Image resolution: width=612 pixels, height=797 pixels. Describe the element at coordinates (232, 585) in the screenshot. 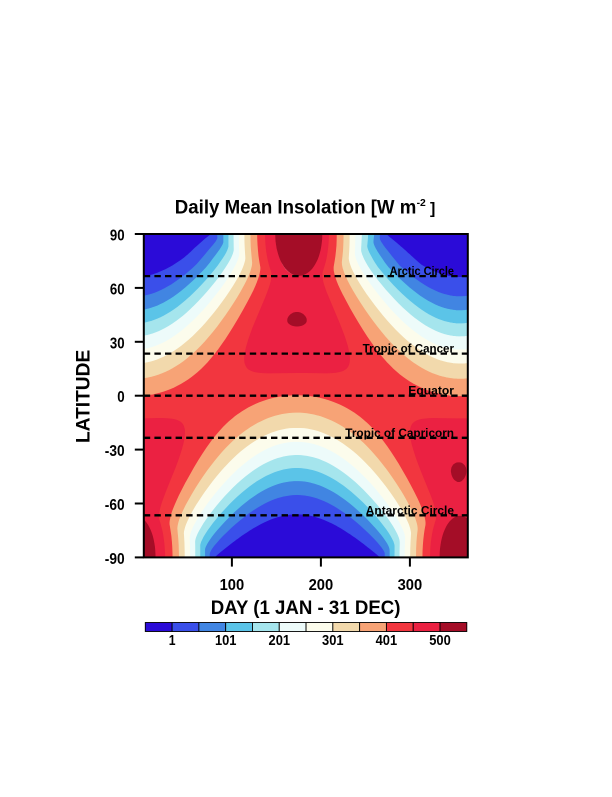

I see `svg-text: 100` at that location.